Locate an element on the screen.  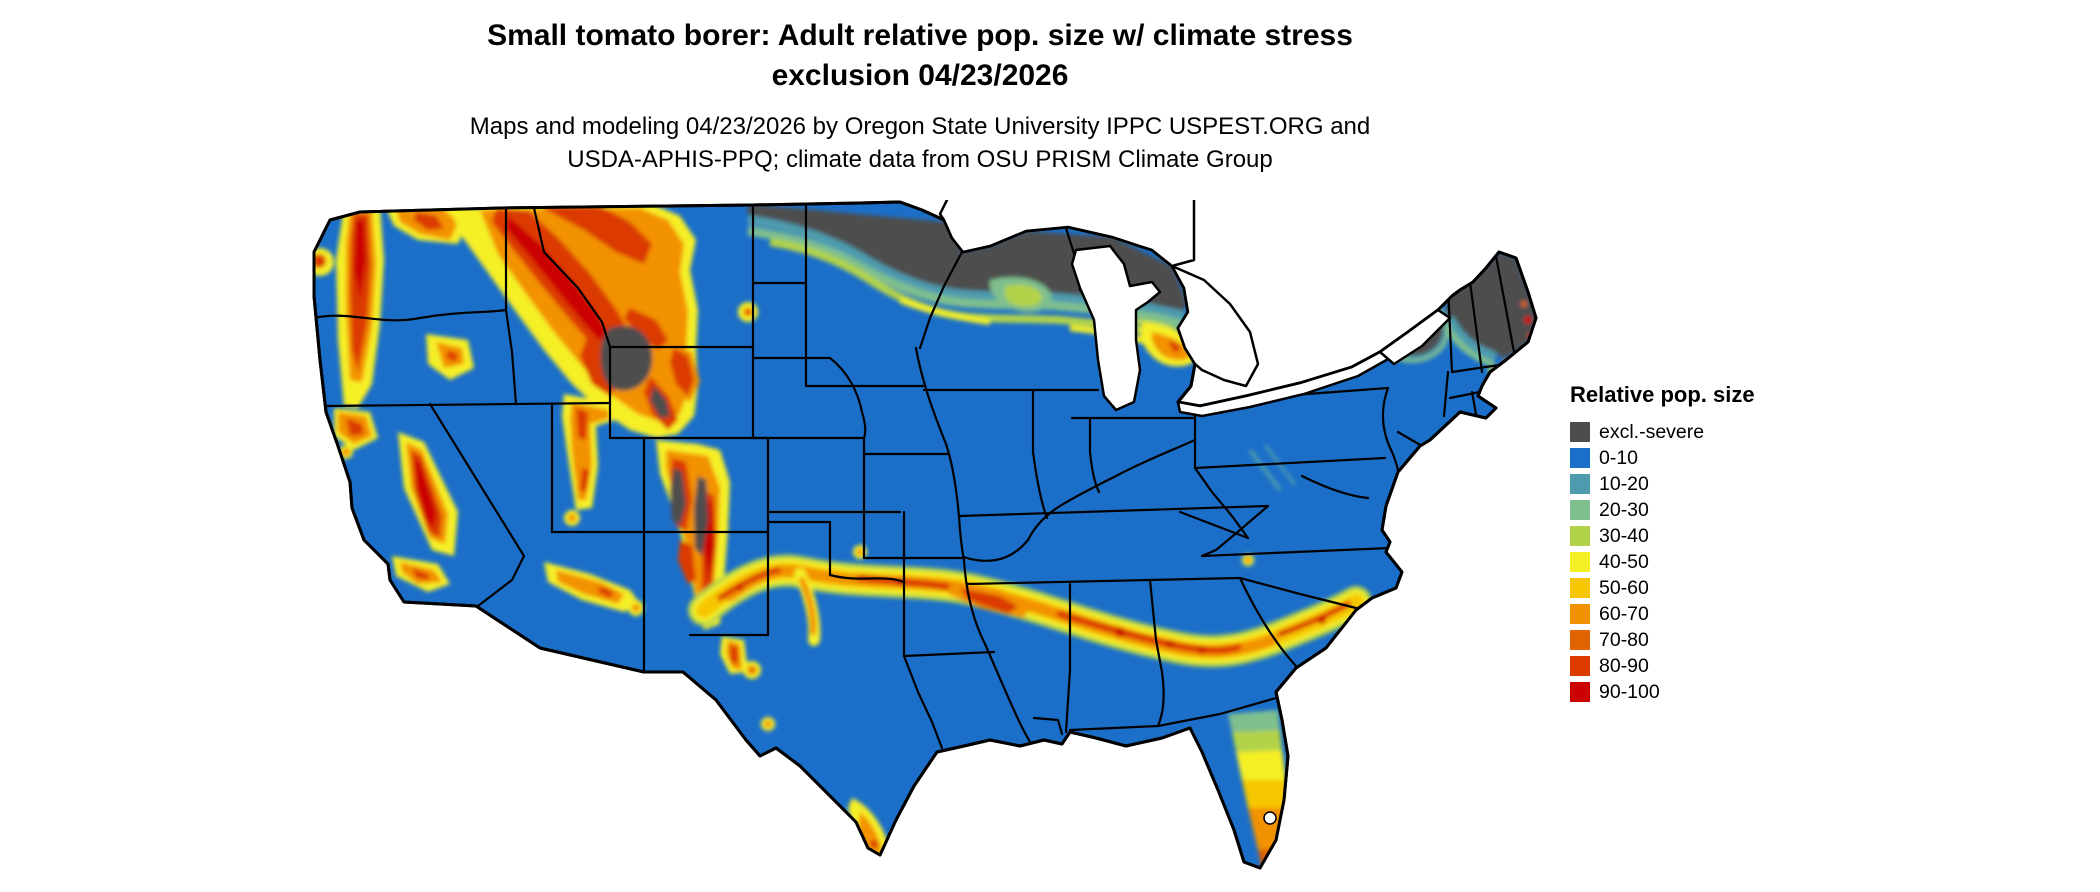
legend-item: 60-70 is located at coordinates (1662, 613).